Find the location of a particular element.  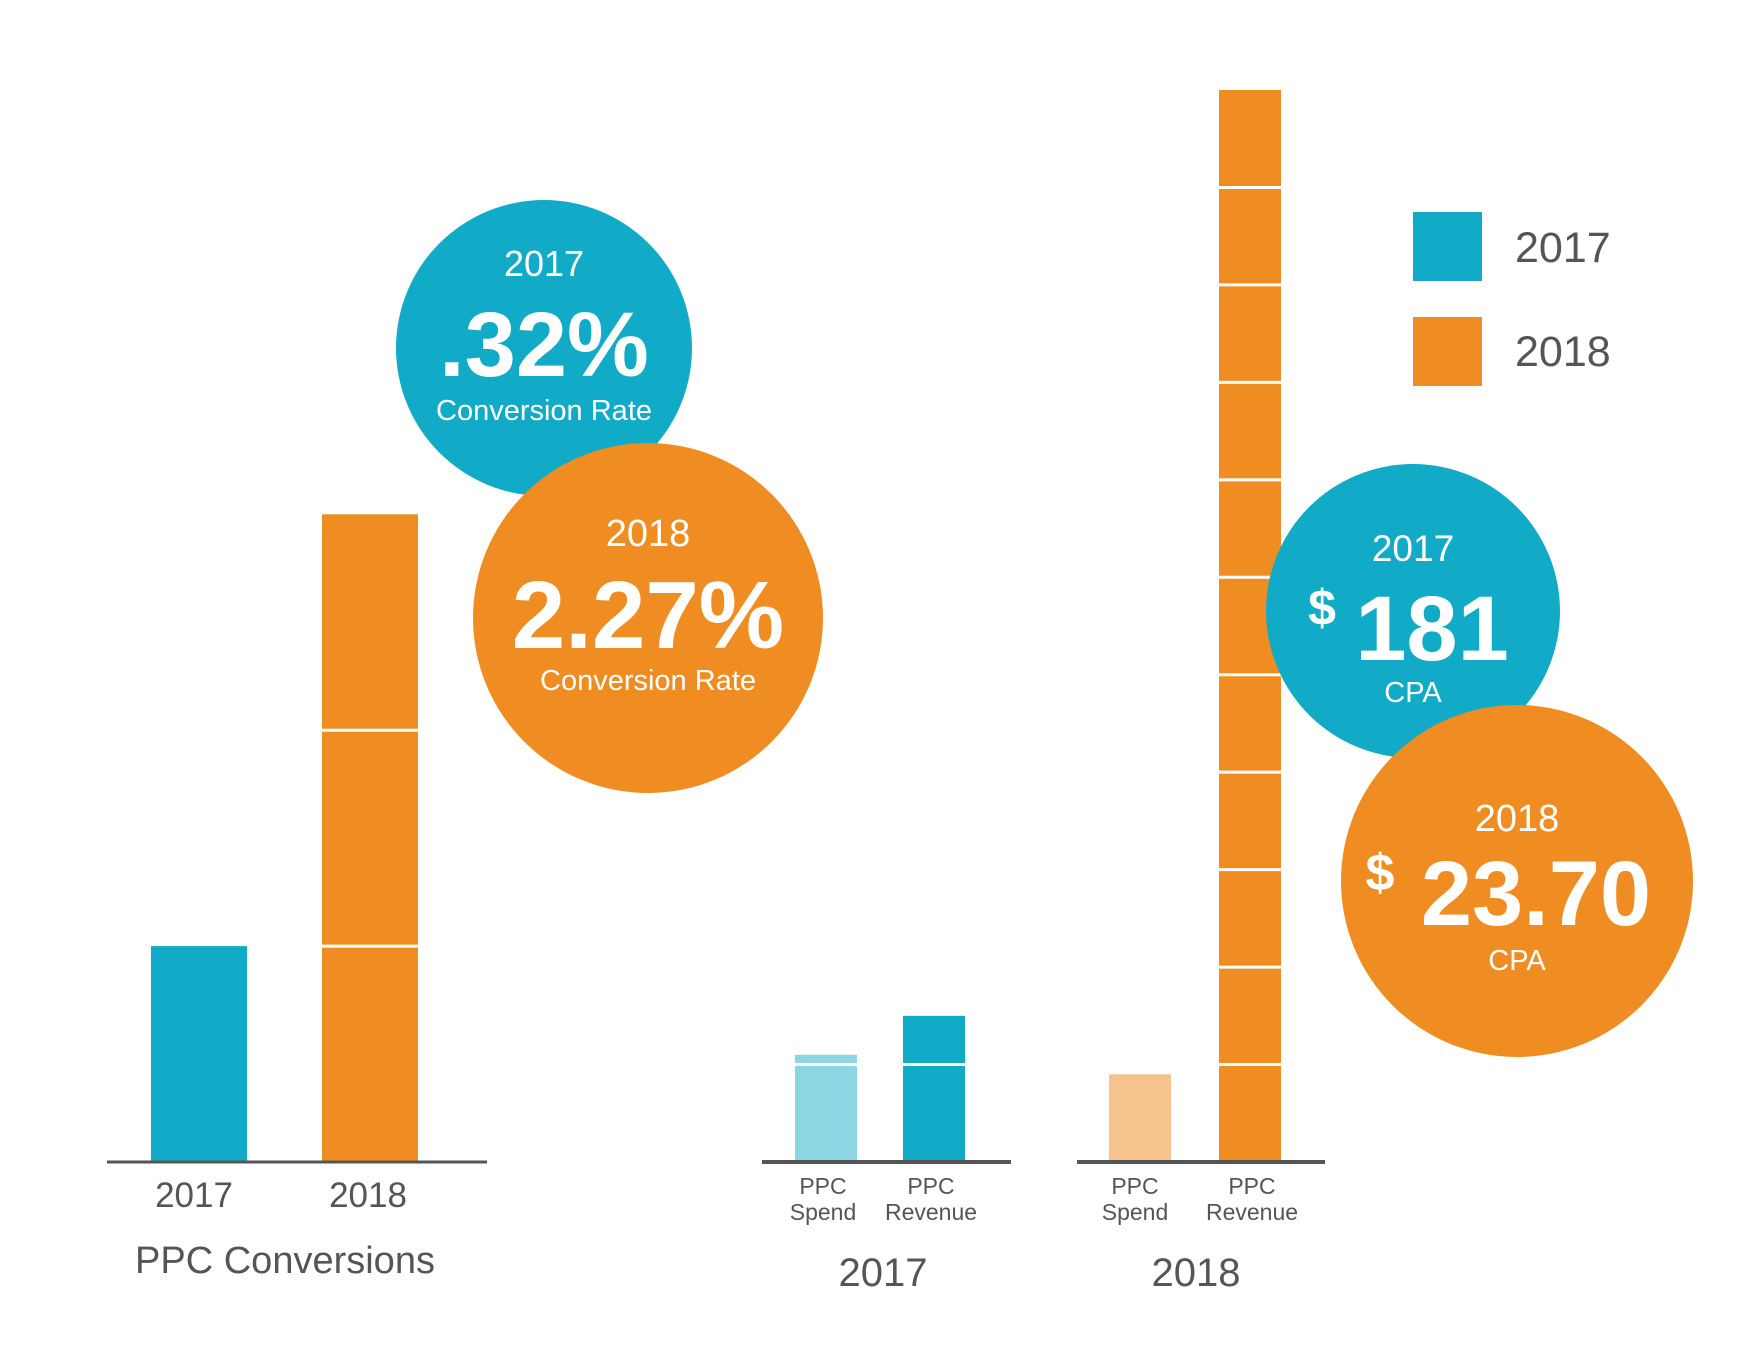

conversion-rate-2017-year: 2017 is located at coordinates (544, 263).